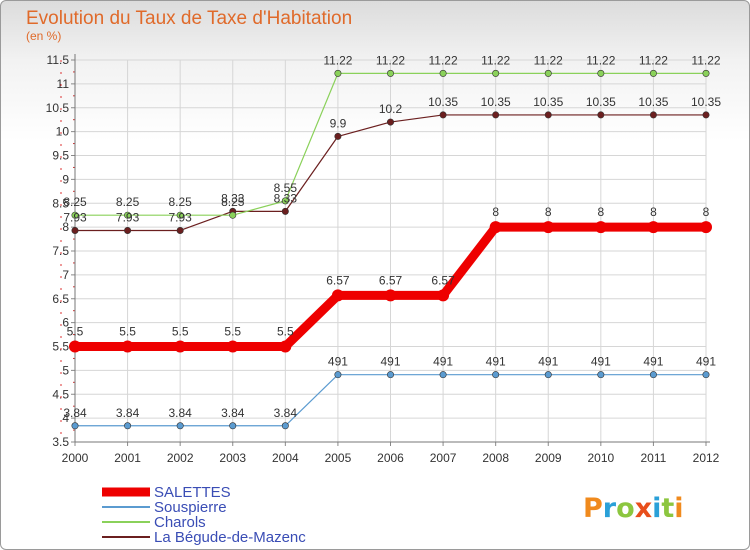  I want to click on legend-label: Charols, so click(180, 522).